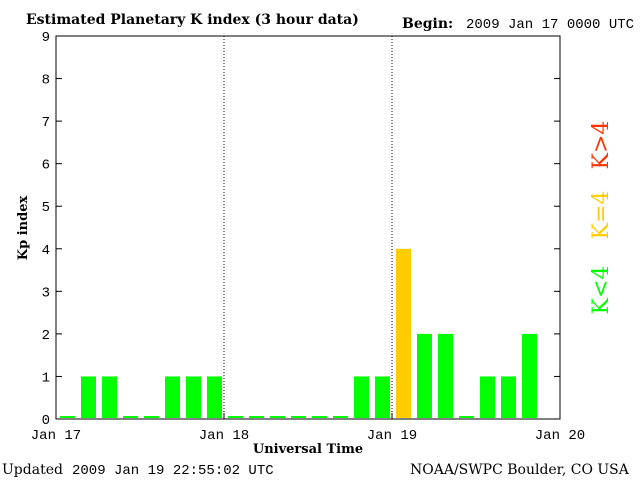 The height and width of the screenshot is (480, 640). What do you see at coordinates (56, 436) in the screenshot?
I see `x-tick-label: Jan 17` at bounding box center [56, 436].